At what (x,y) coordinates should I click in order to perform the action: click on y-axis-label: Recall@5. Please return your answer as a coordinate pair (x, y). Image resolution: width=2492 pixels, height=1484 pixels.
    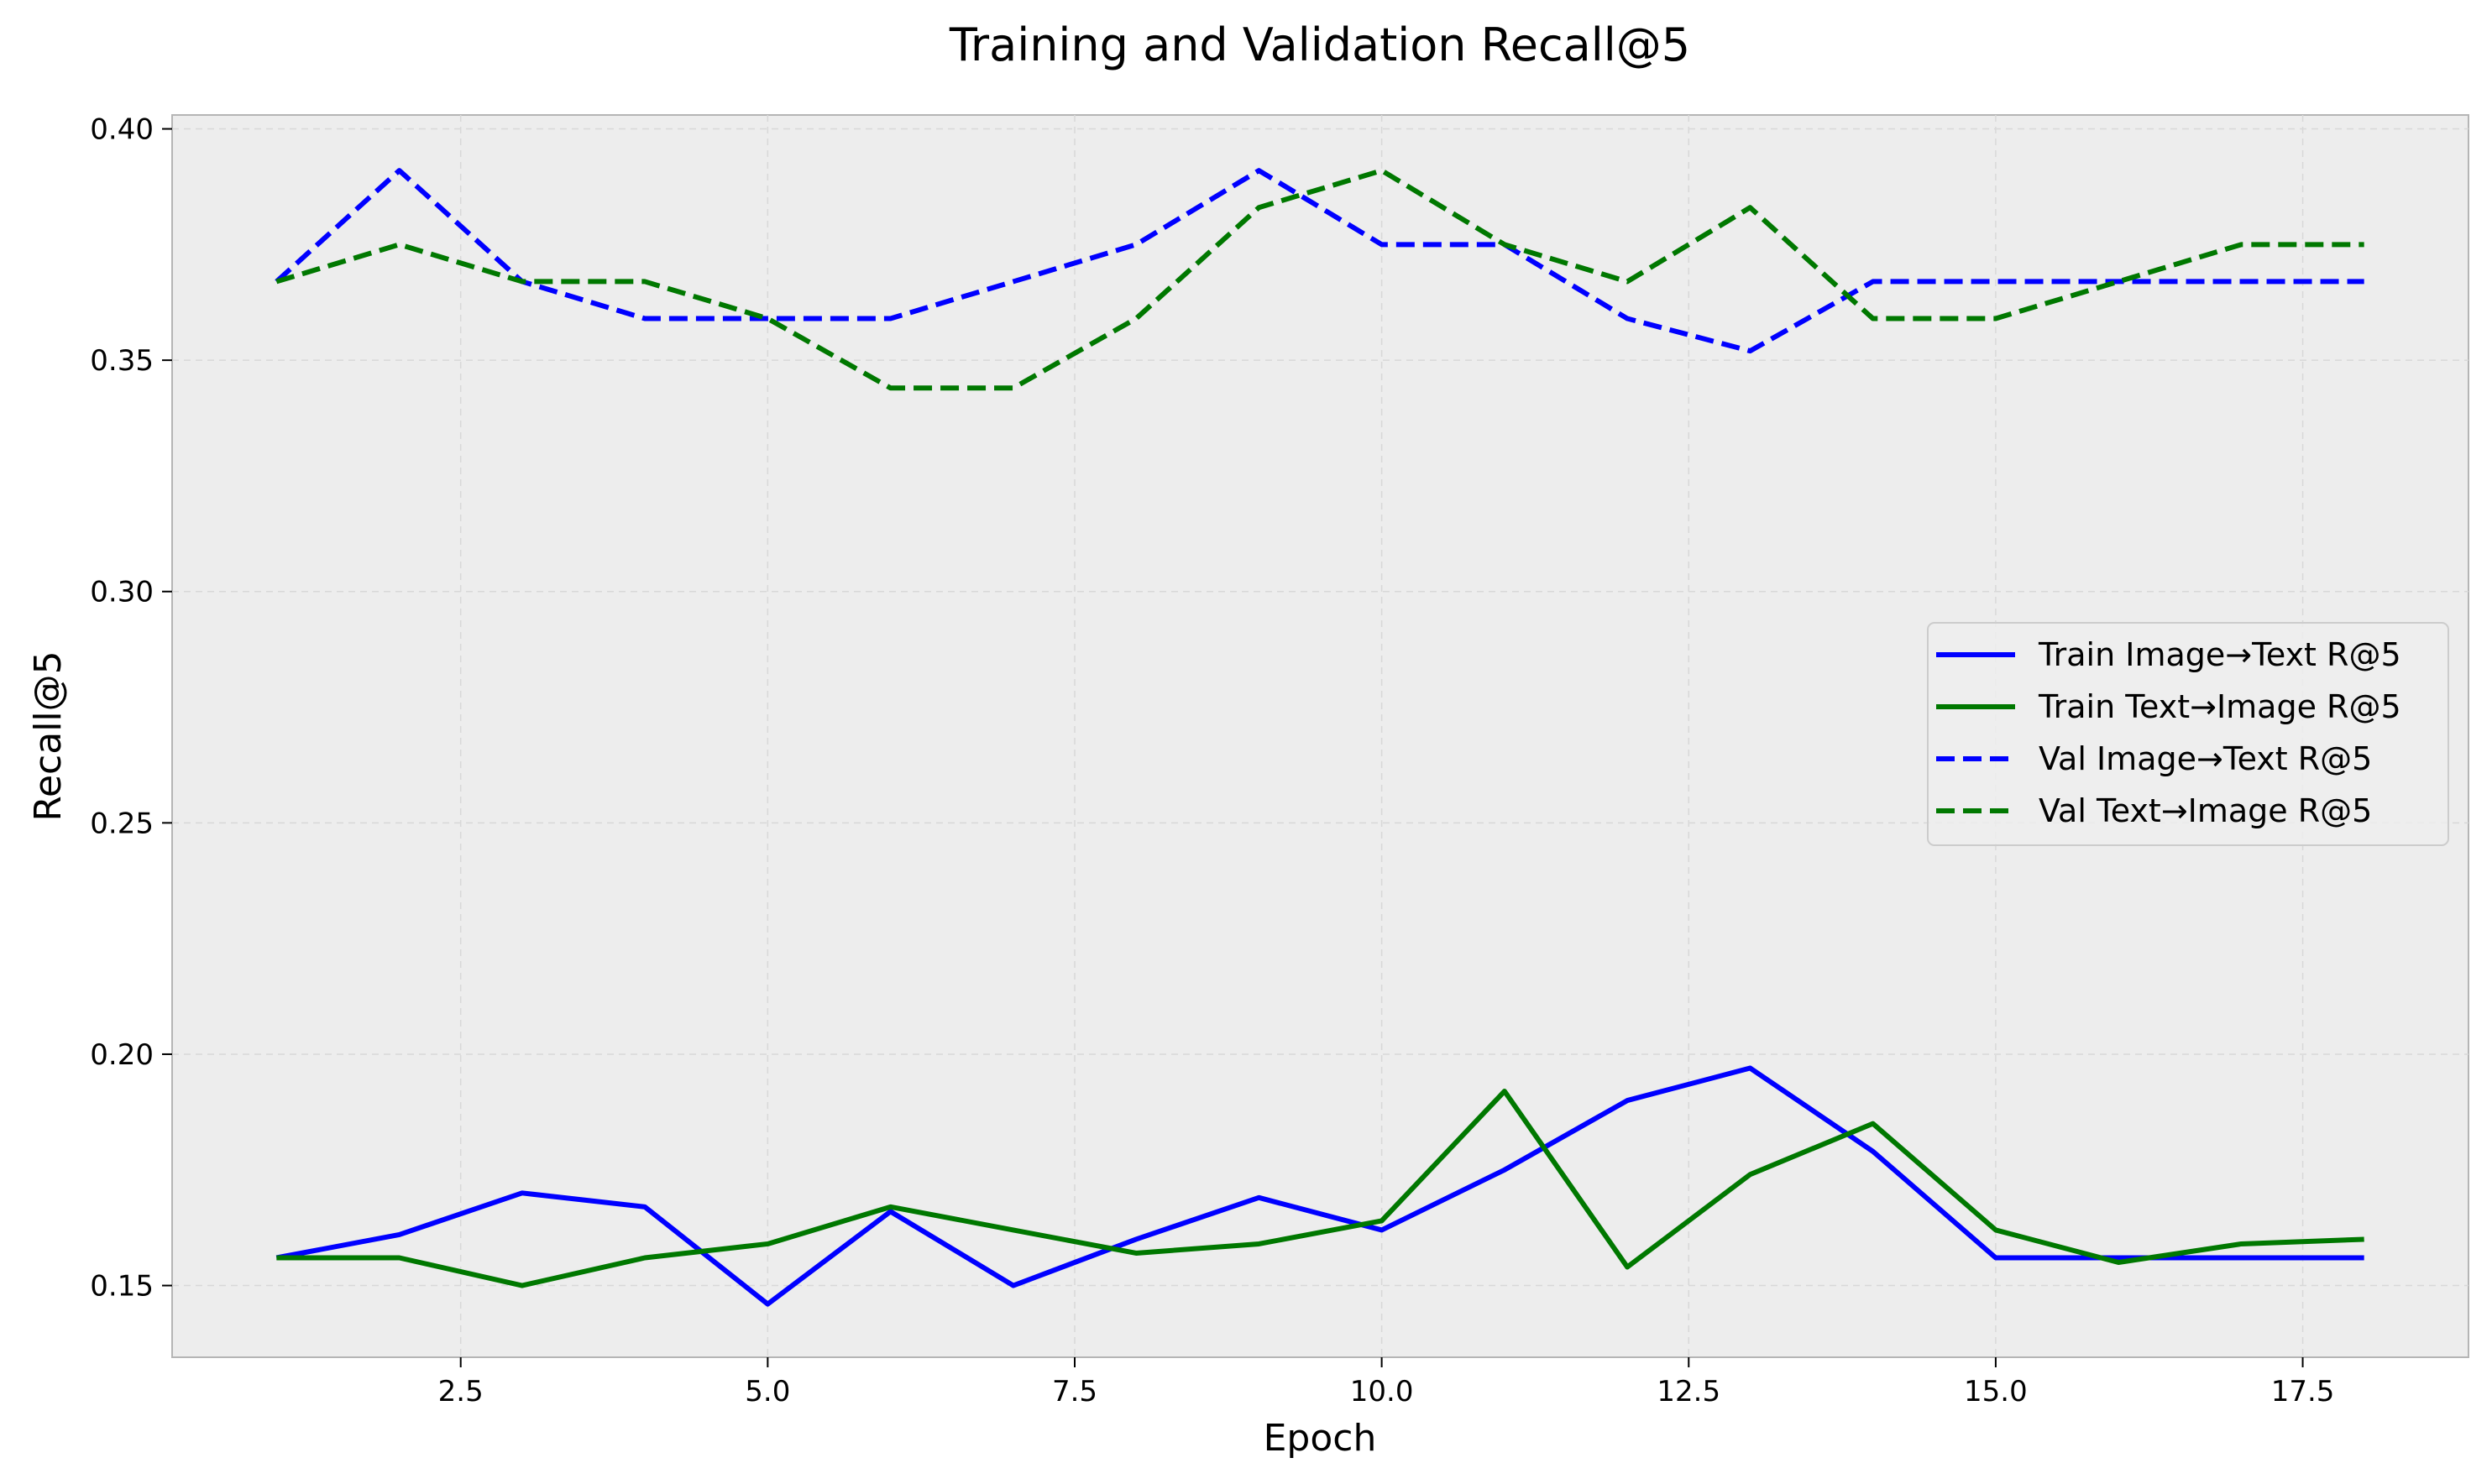
    Looking at the image, I should click on (48, 736).